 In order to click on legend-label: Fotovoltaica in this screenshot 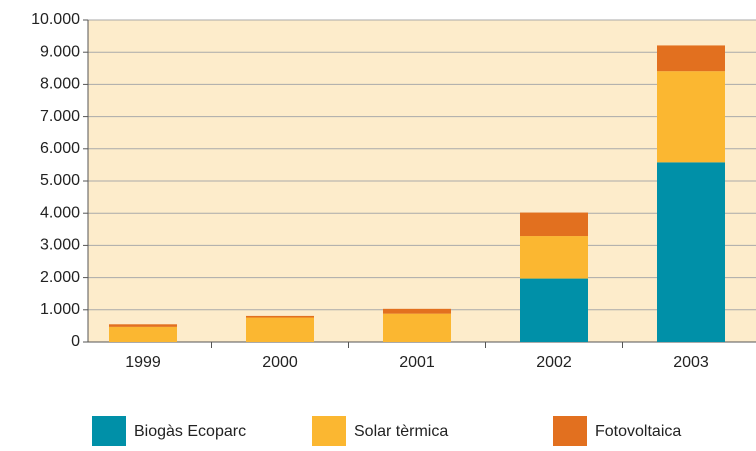, I will do `click(638, 431)`.